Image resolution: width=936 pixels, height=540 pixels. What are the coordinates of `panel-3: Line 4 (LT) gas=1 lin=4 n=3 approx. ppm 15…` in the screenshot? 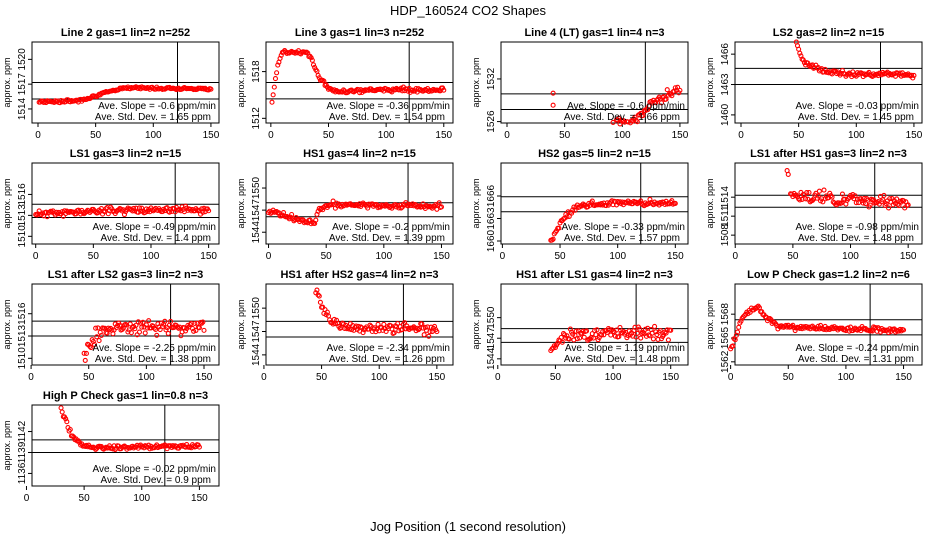 It's located at (580, 84).